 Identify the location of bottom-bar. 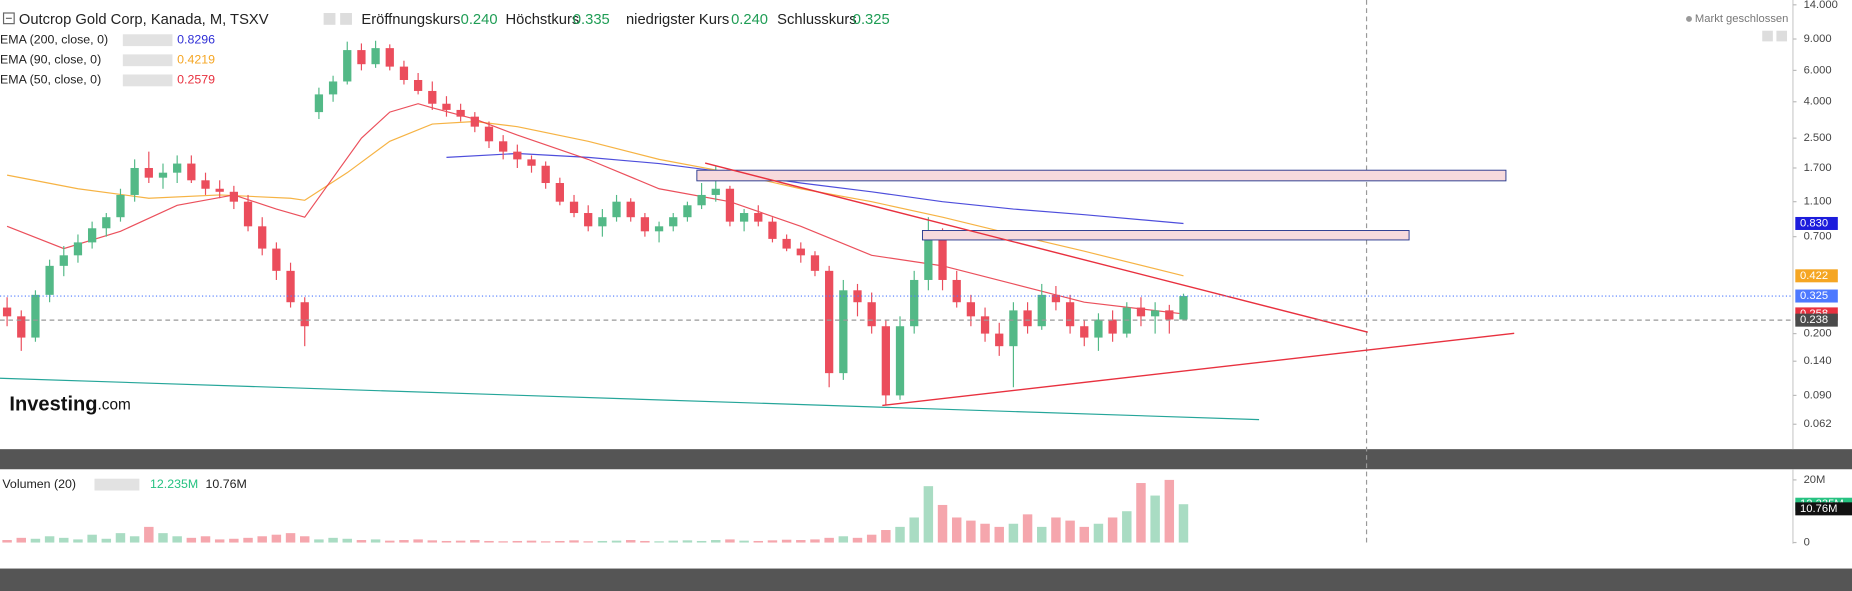
(926, 579).